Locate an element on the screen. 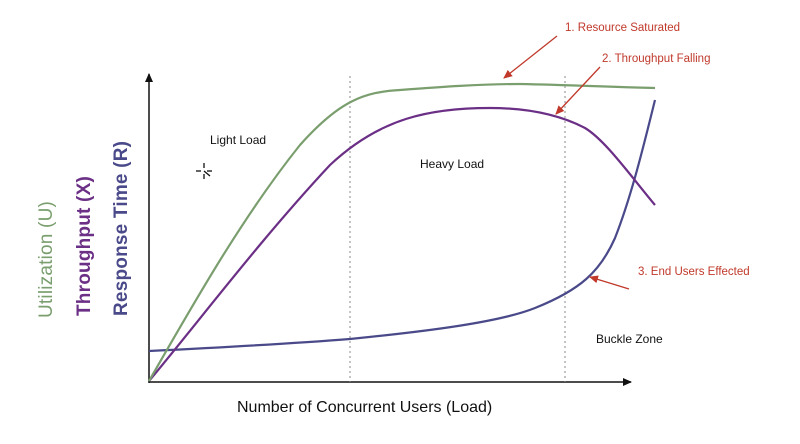 The image size is (800, 444). y-axis-label-response-time: Response Time (R) is located at coordinates (121, 228).